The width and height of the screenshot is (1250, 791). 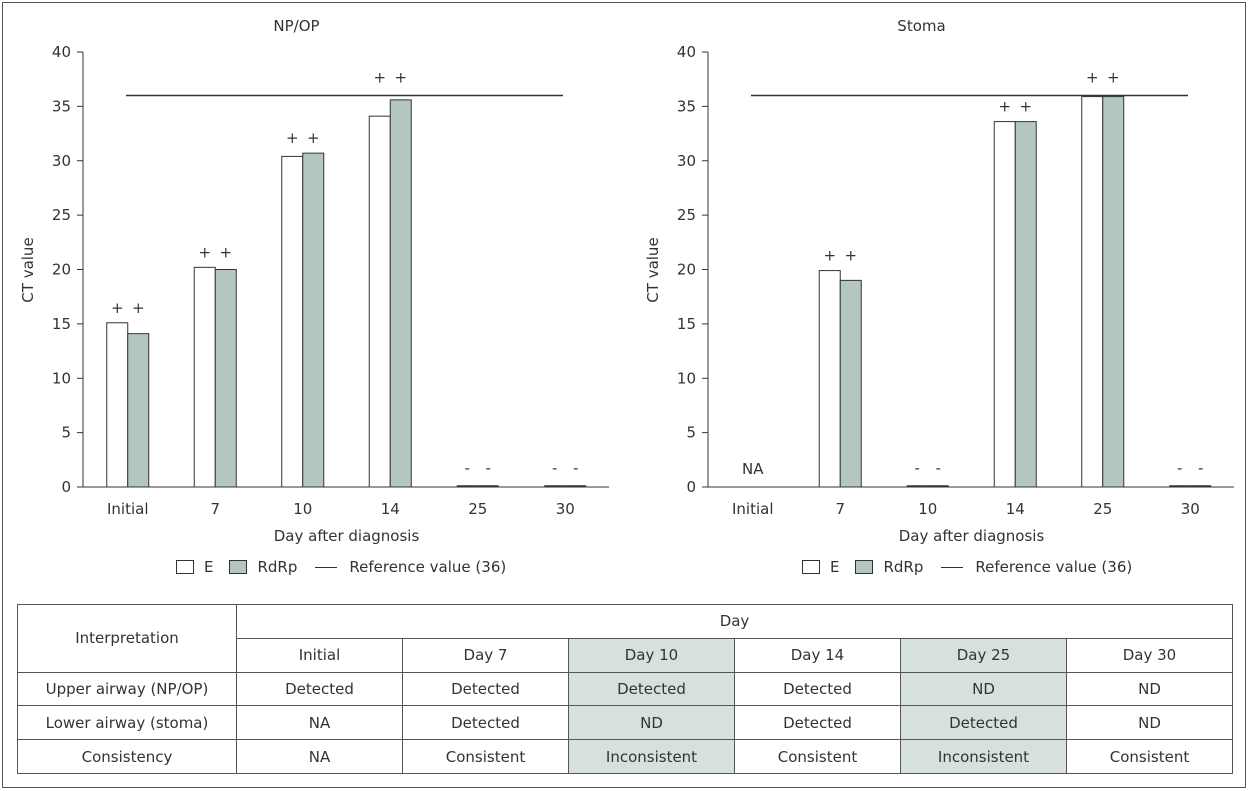 What do you see at coordinates (319, 723) in the screenshot?
I see `table-cell: NA` at bounding box center [319, 723].